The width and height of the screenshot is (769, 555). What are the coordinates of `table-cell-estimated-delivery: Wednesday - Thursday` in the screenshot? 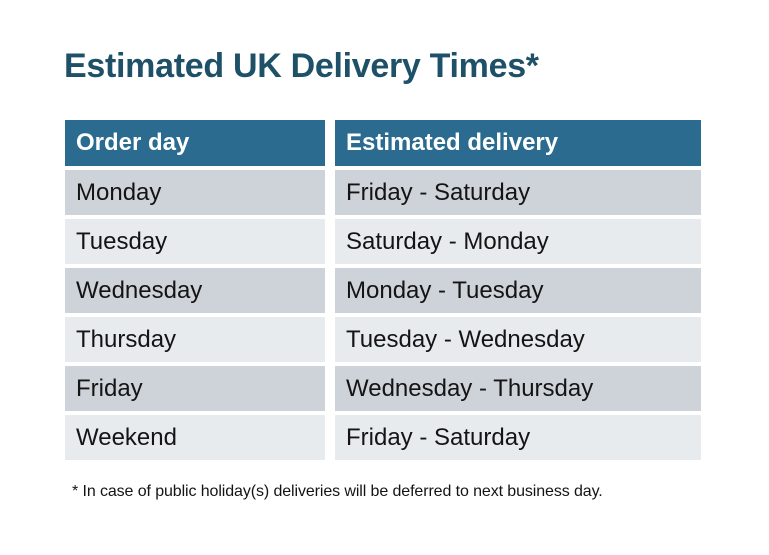 It's located at (518, 388).